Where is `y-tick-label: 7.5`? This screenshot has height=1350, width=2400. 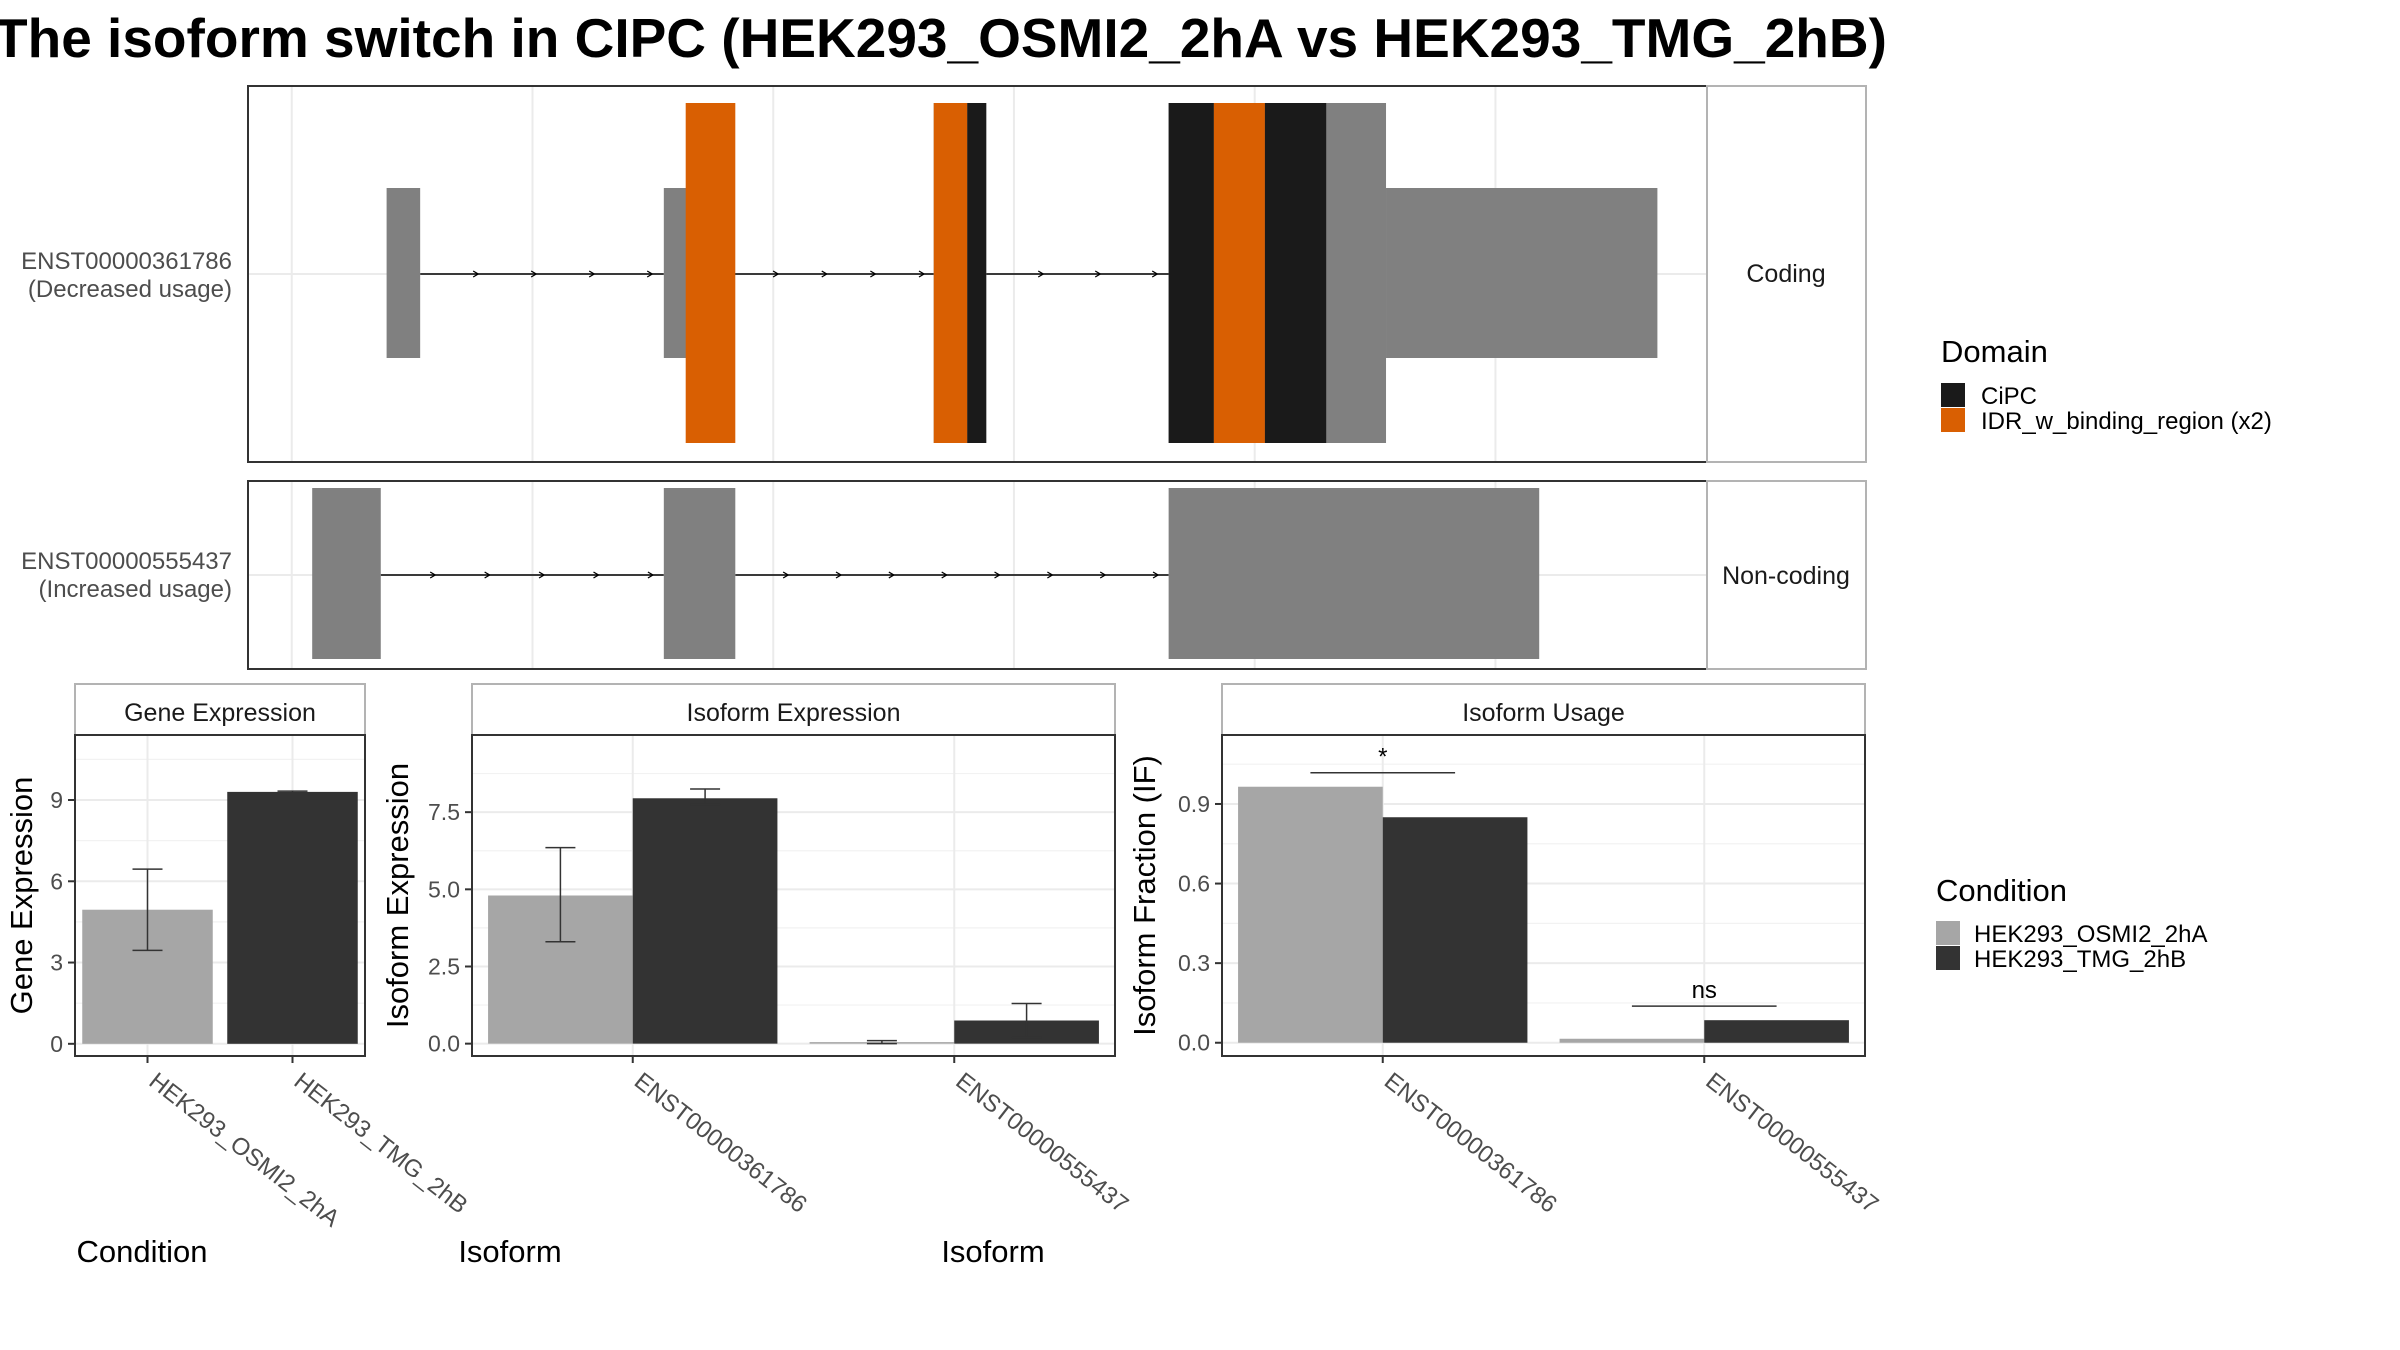 y-tick-label: 7.5 is located at coordinates (444, 812).